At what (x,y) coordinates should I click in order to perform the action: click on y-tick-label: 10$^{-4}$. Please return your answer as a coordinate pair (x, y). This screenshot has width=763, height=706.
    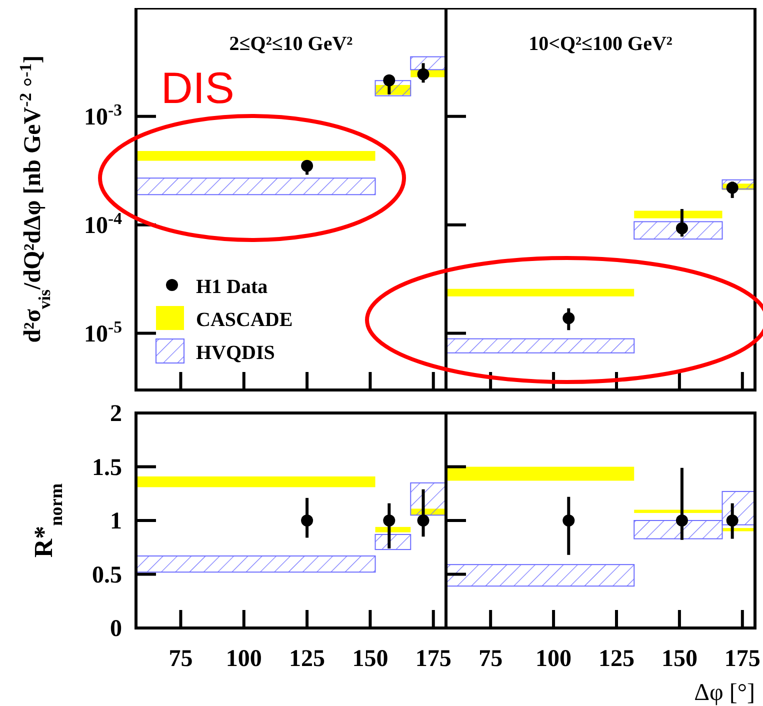
    Looking at the image, I should click on (103, 223).